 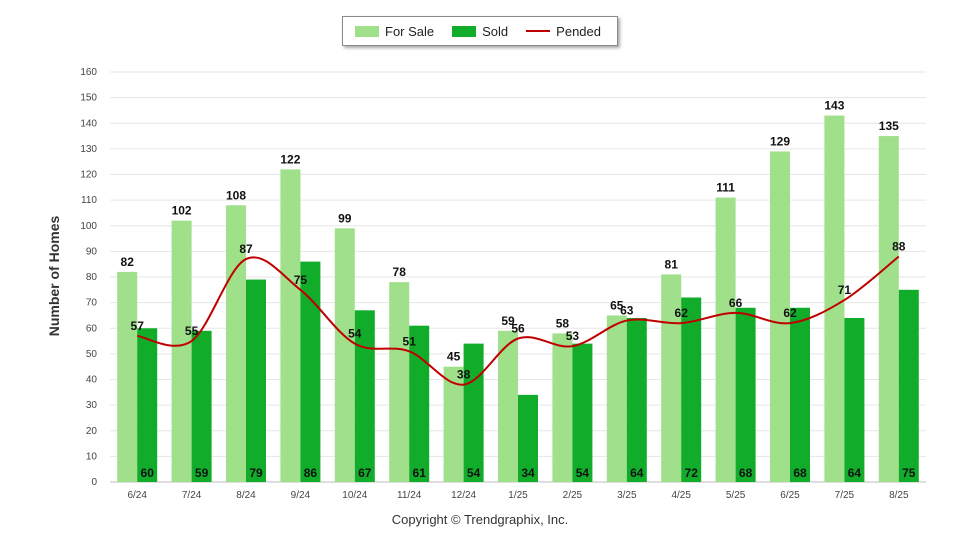 I want to click on label-for-sale: 81, so click(x=672, y=264).